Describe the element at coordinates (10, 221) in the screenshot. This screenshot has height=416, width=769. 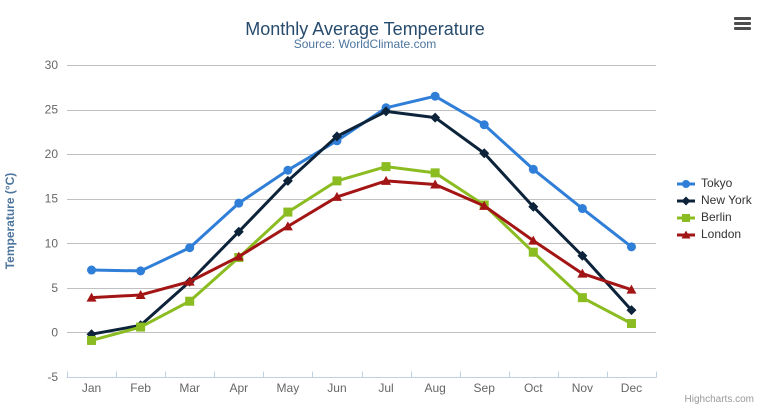
I see `y-axis-title: Temperature (°C)` at that location.